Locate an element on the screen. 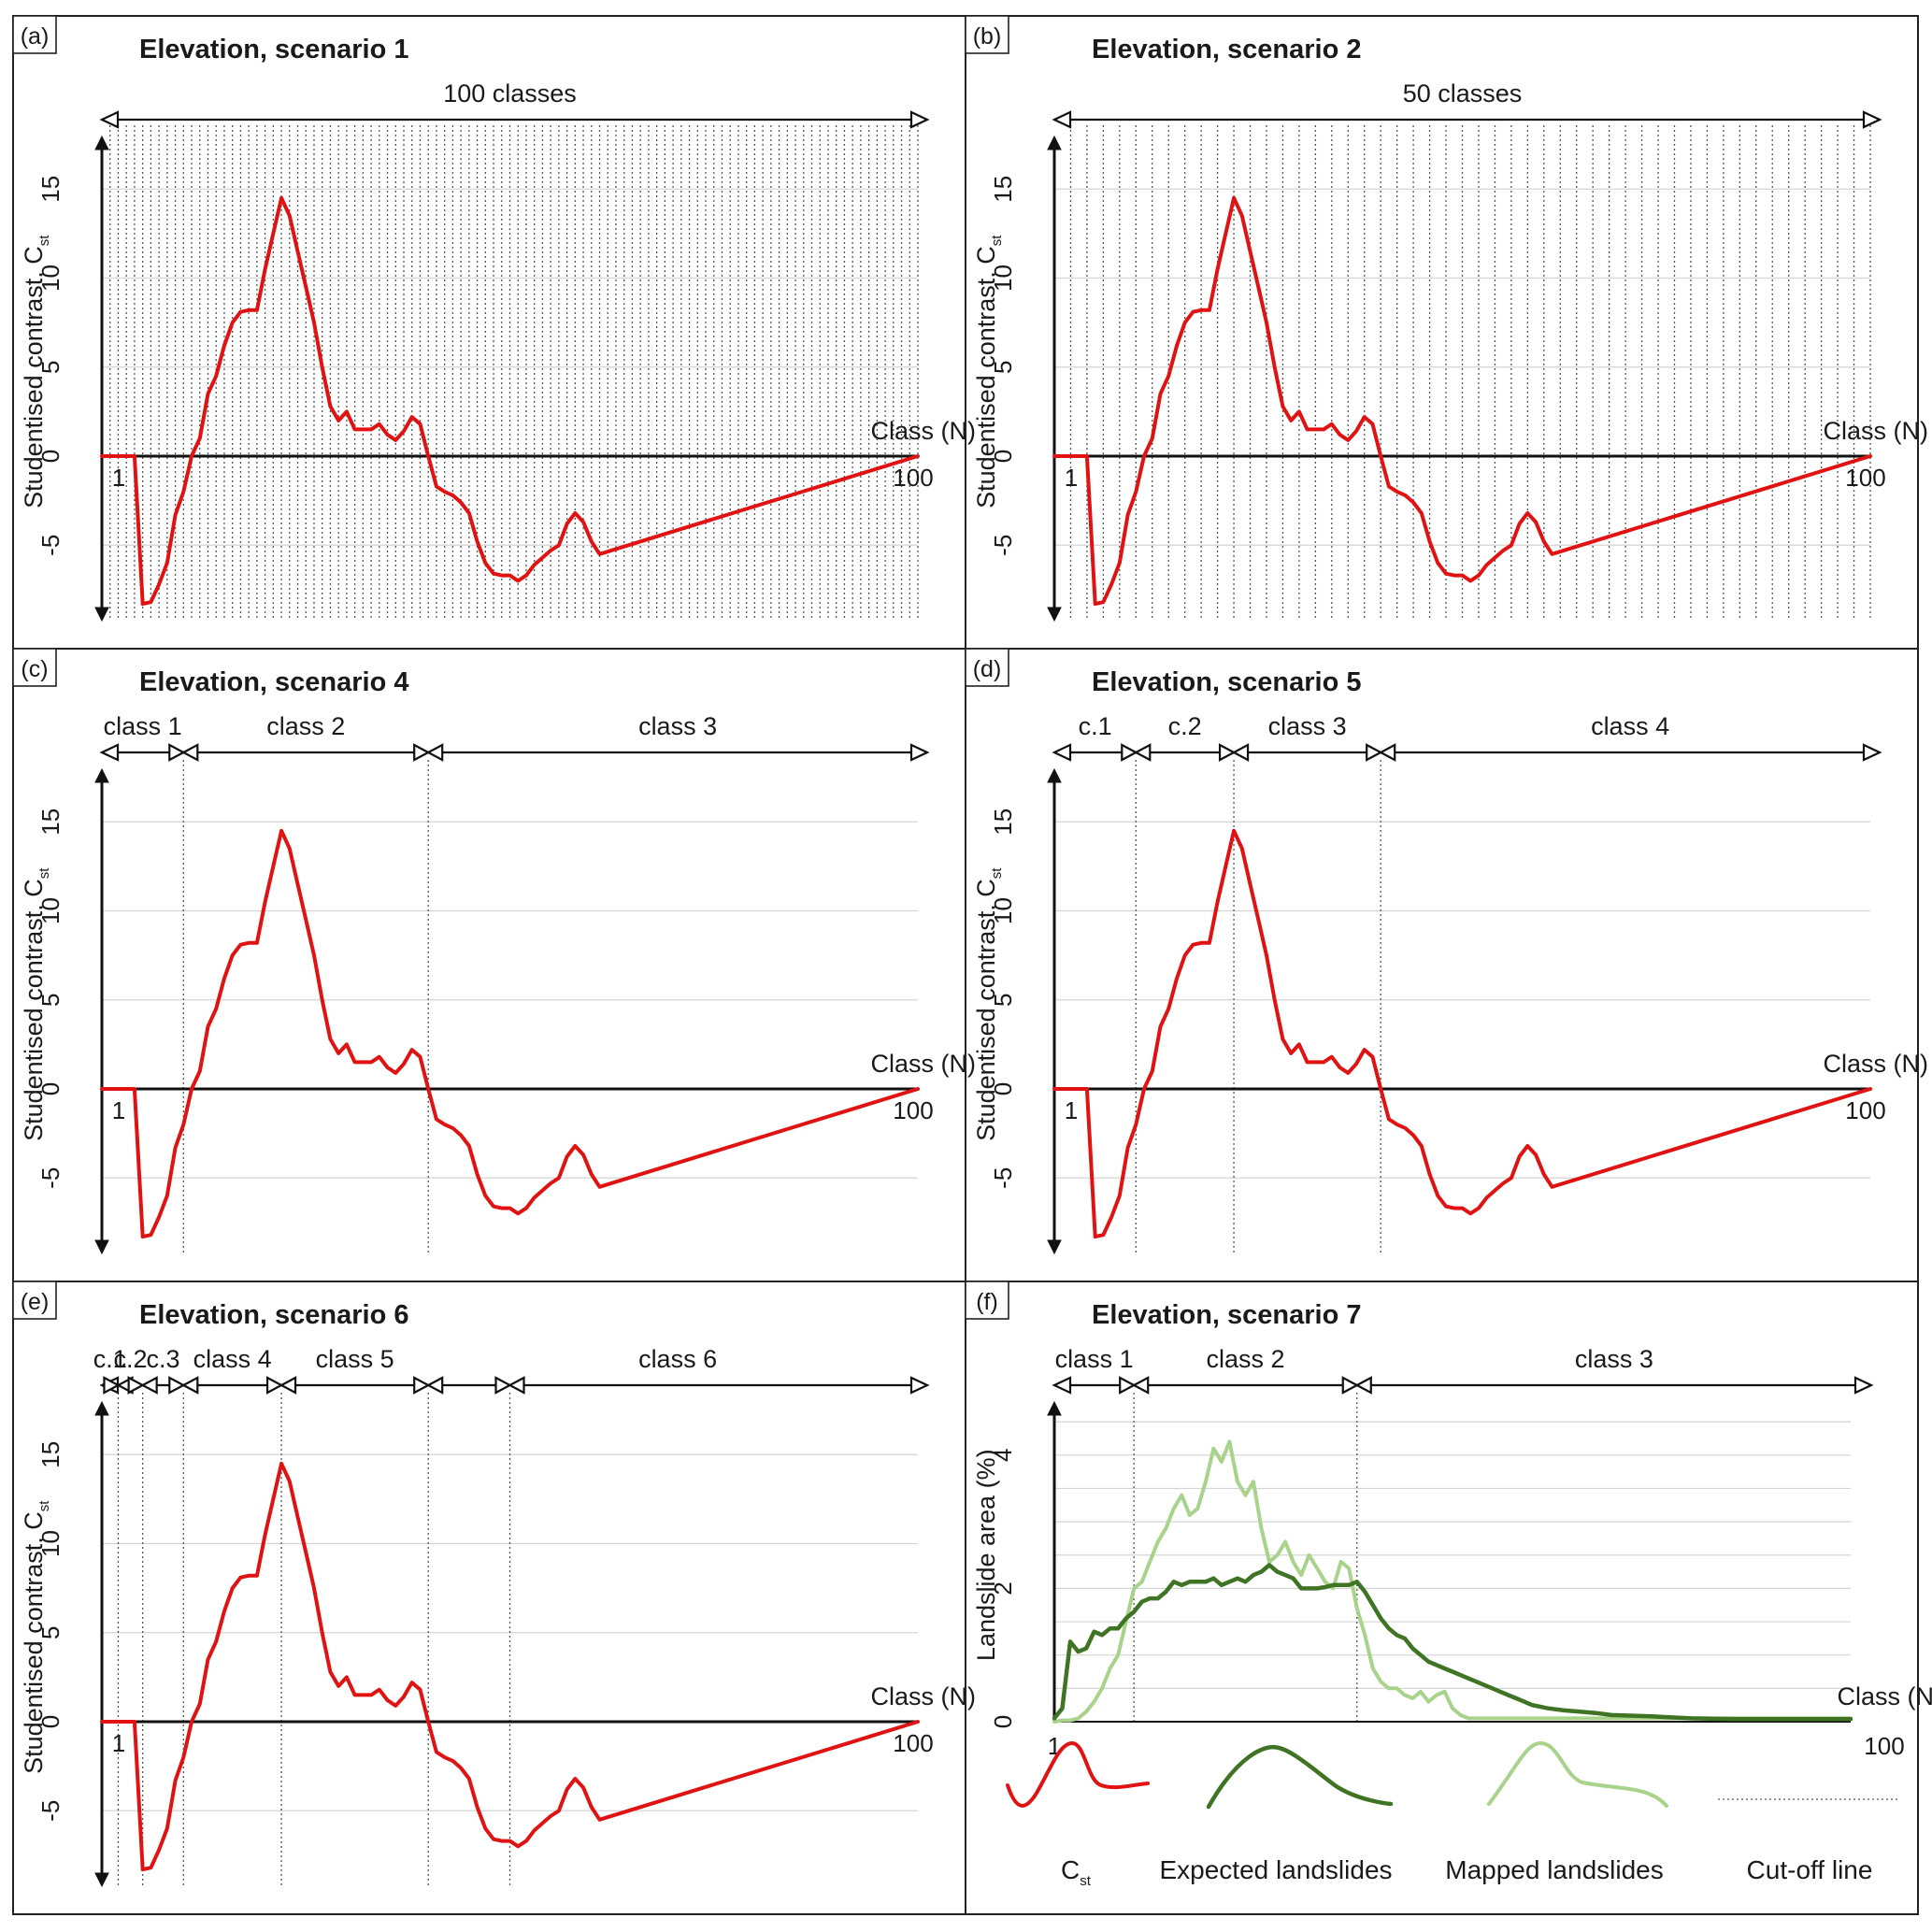 The width and height of the screenshot is (1932, 1932). class-label: class 6 is located at coordinates (677, 1359).